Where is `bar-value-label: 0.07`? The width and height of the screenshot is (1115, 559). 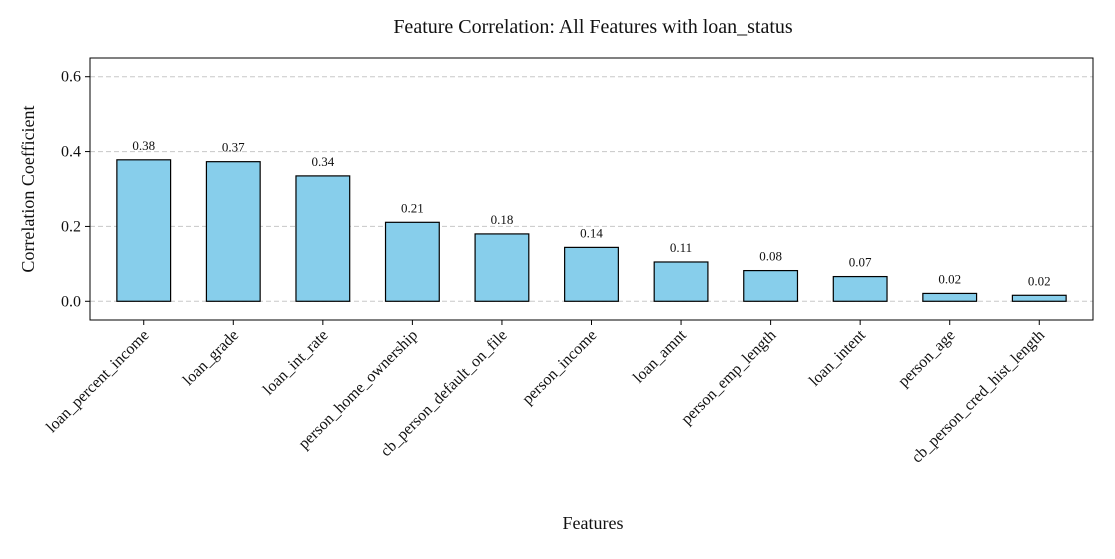 bar-value-label: 0.07 is located at coordinates (860, 262).